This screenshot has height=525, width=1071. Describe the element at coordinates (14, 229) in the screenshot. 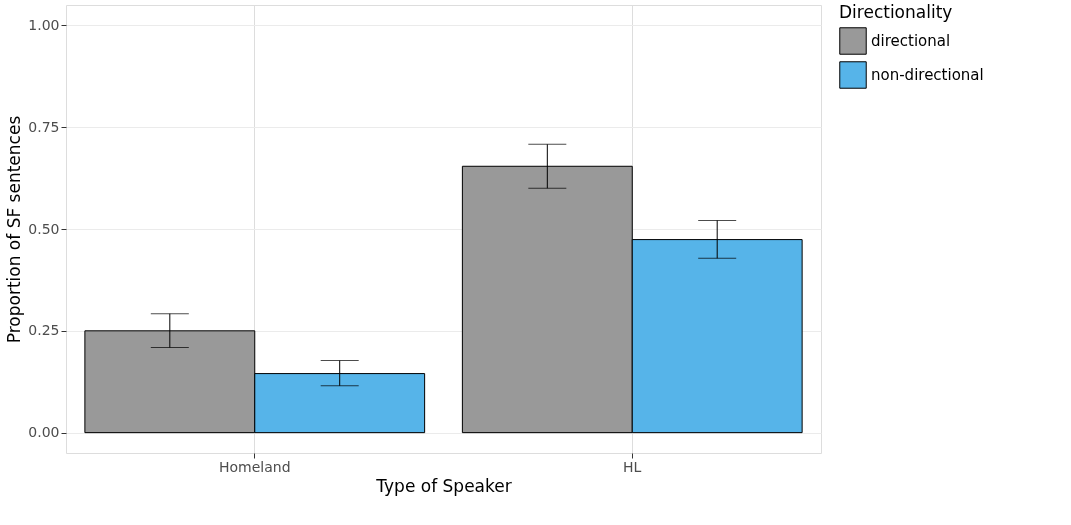

I see `y-axis-title: Proportion of SF sentences` at that location.